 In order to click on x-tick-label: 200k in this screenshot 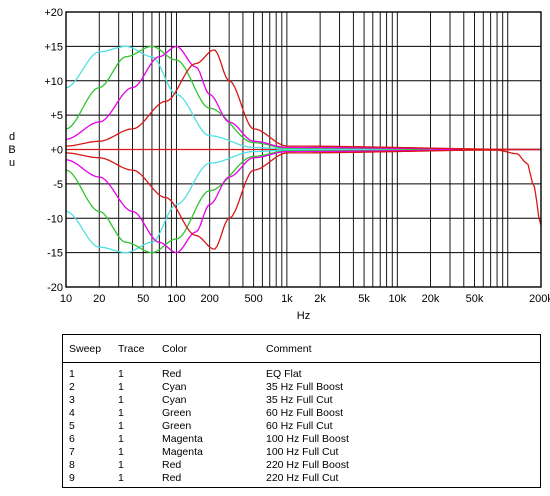, I will do `click(539, 299)`.